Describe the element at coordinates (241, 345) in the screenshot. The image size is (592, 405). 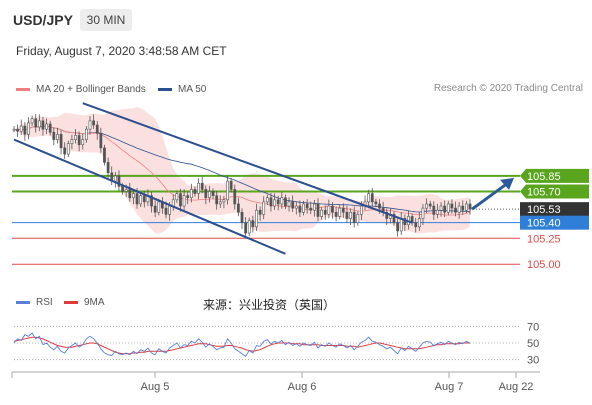
I see `rsi-ma-line` at that location.